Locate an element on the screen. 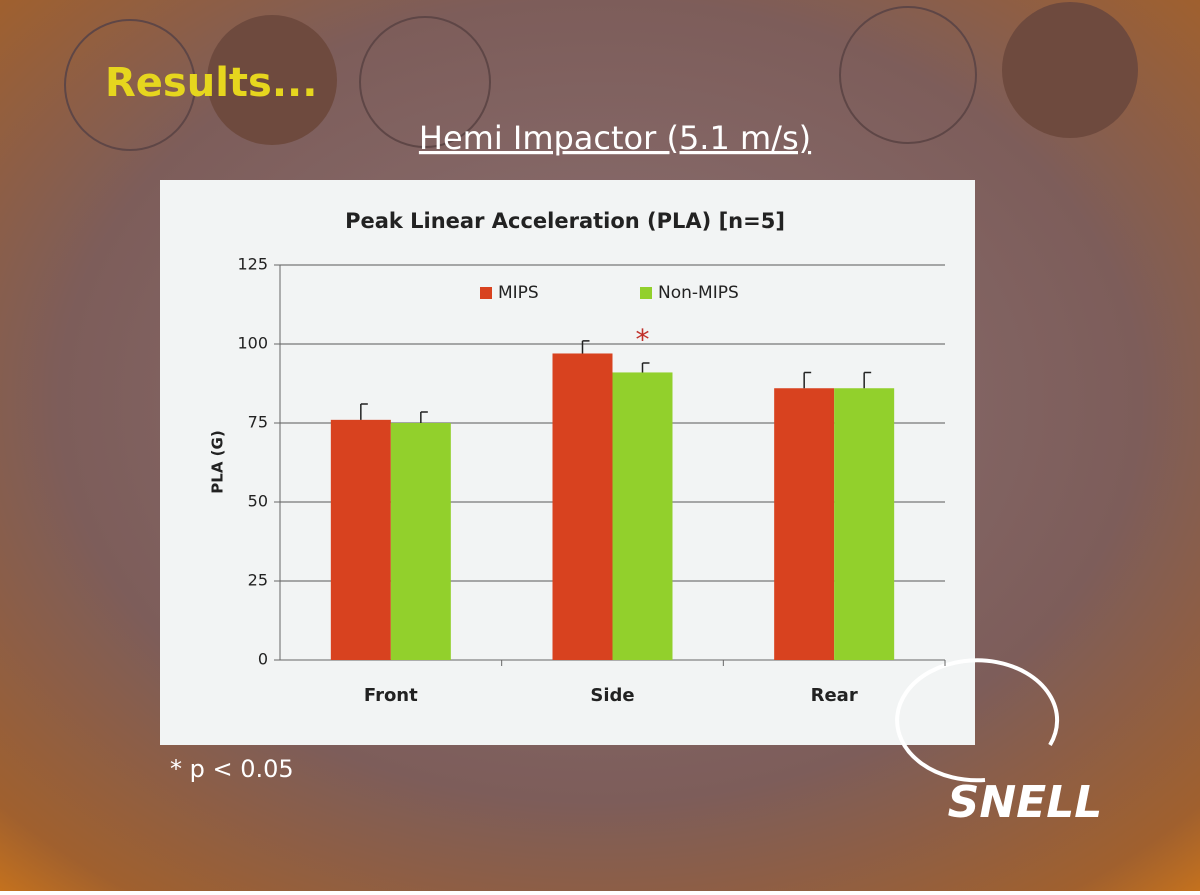 The height and width of the screenshot is (895, 1200). y-tick-label: 100 is located at coordinates (252, 343).